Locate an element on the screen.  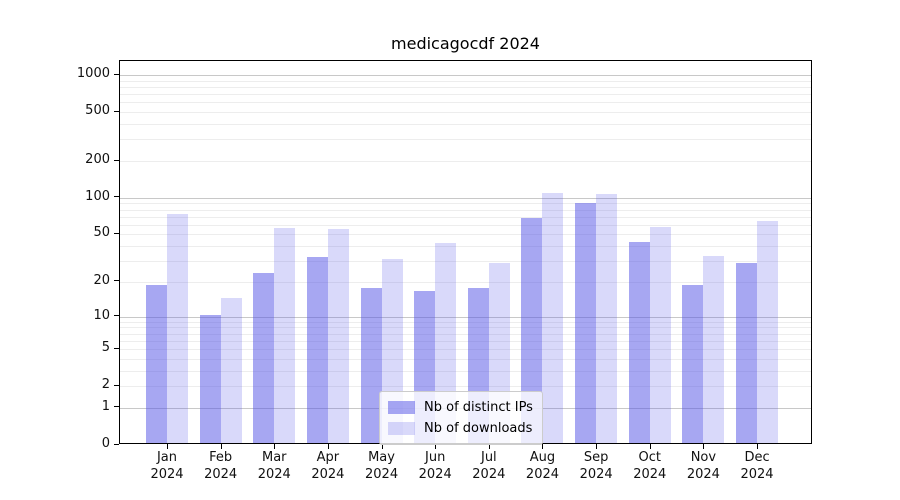
y-tick-label: 200 is located at coordinates (97, 160).